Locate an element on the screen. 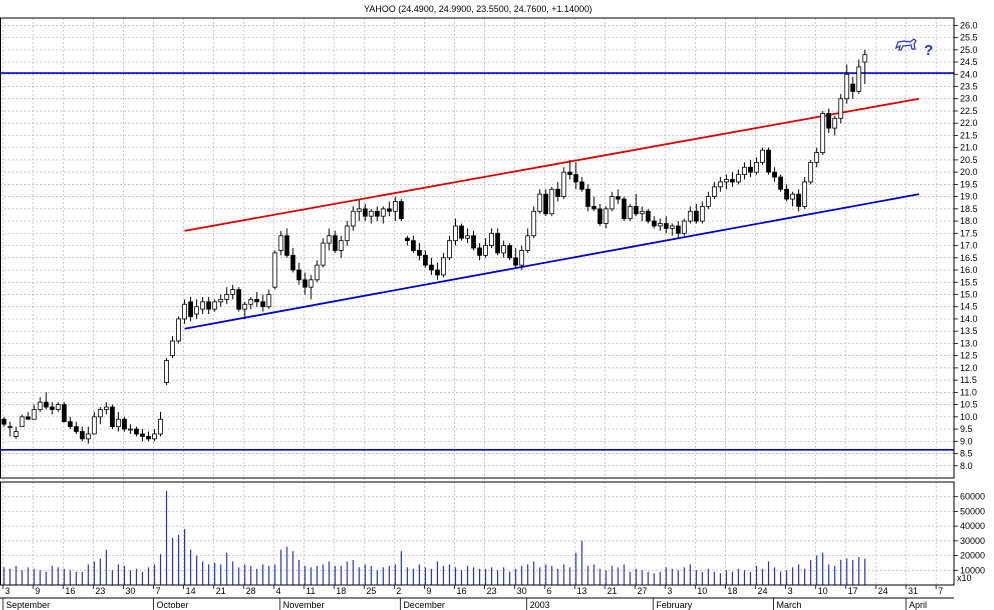 The height and width of the screenshot is (610, 994). month-label: February is located at coordinates (674, 605).